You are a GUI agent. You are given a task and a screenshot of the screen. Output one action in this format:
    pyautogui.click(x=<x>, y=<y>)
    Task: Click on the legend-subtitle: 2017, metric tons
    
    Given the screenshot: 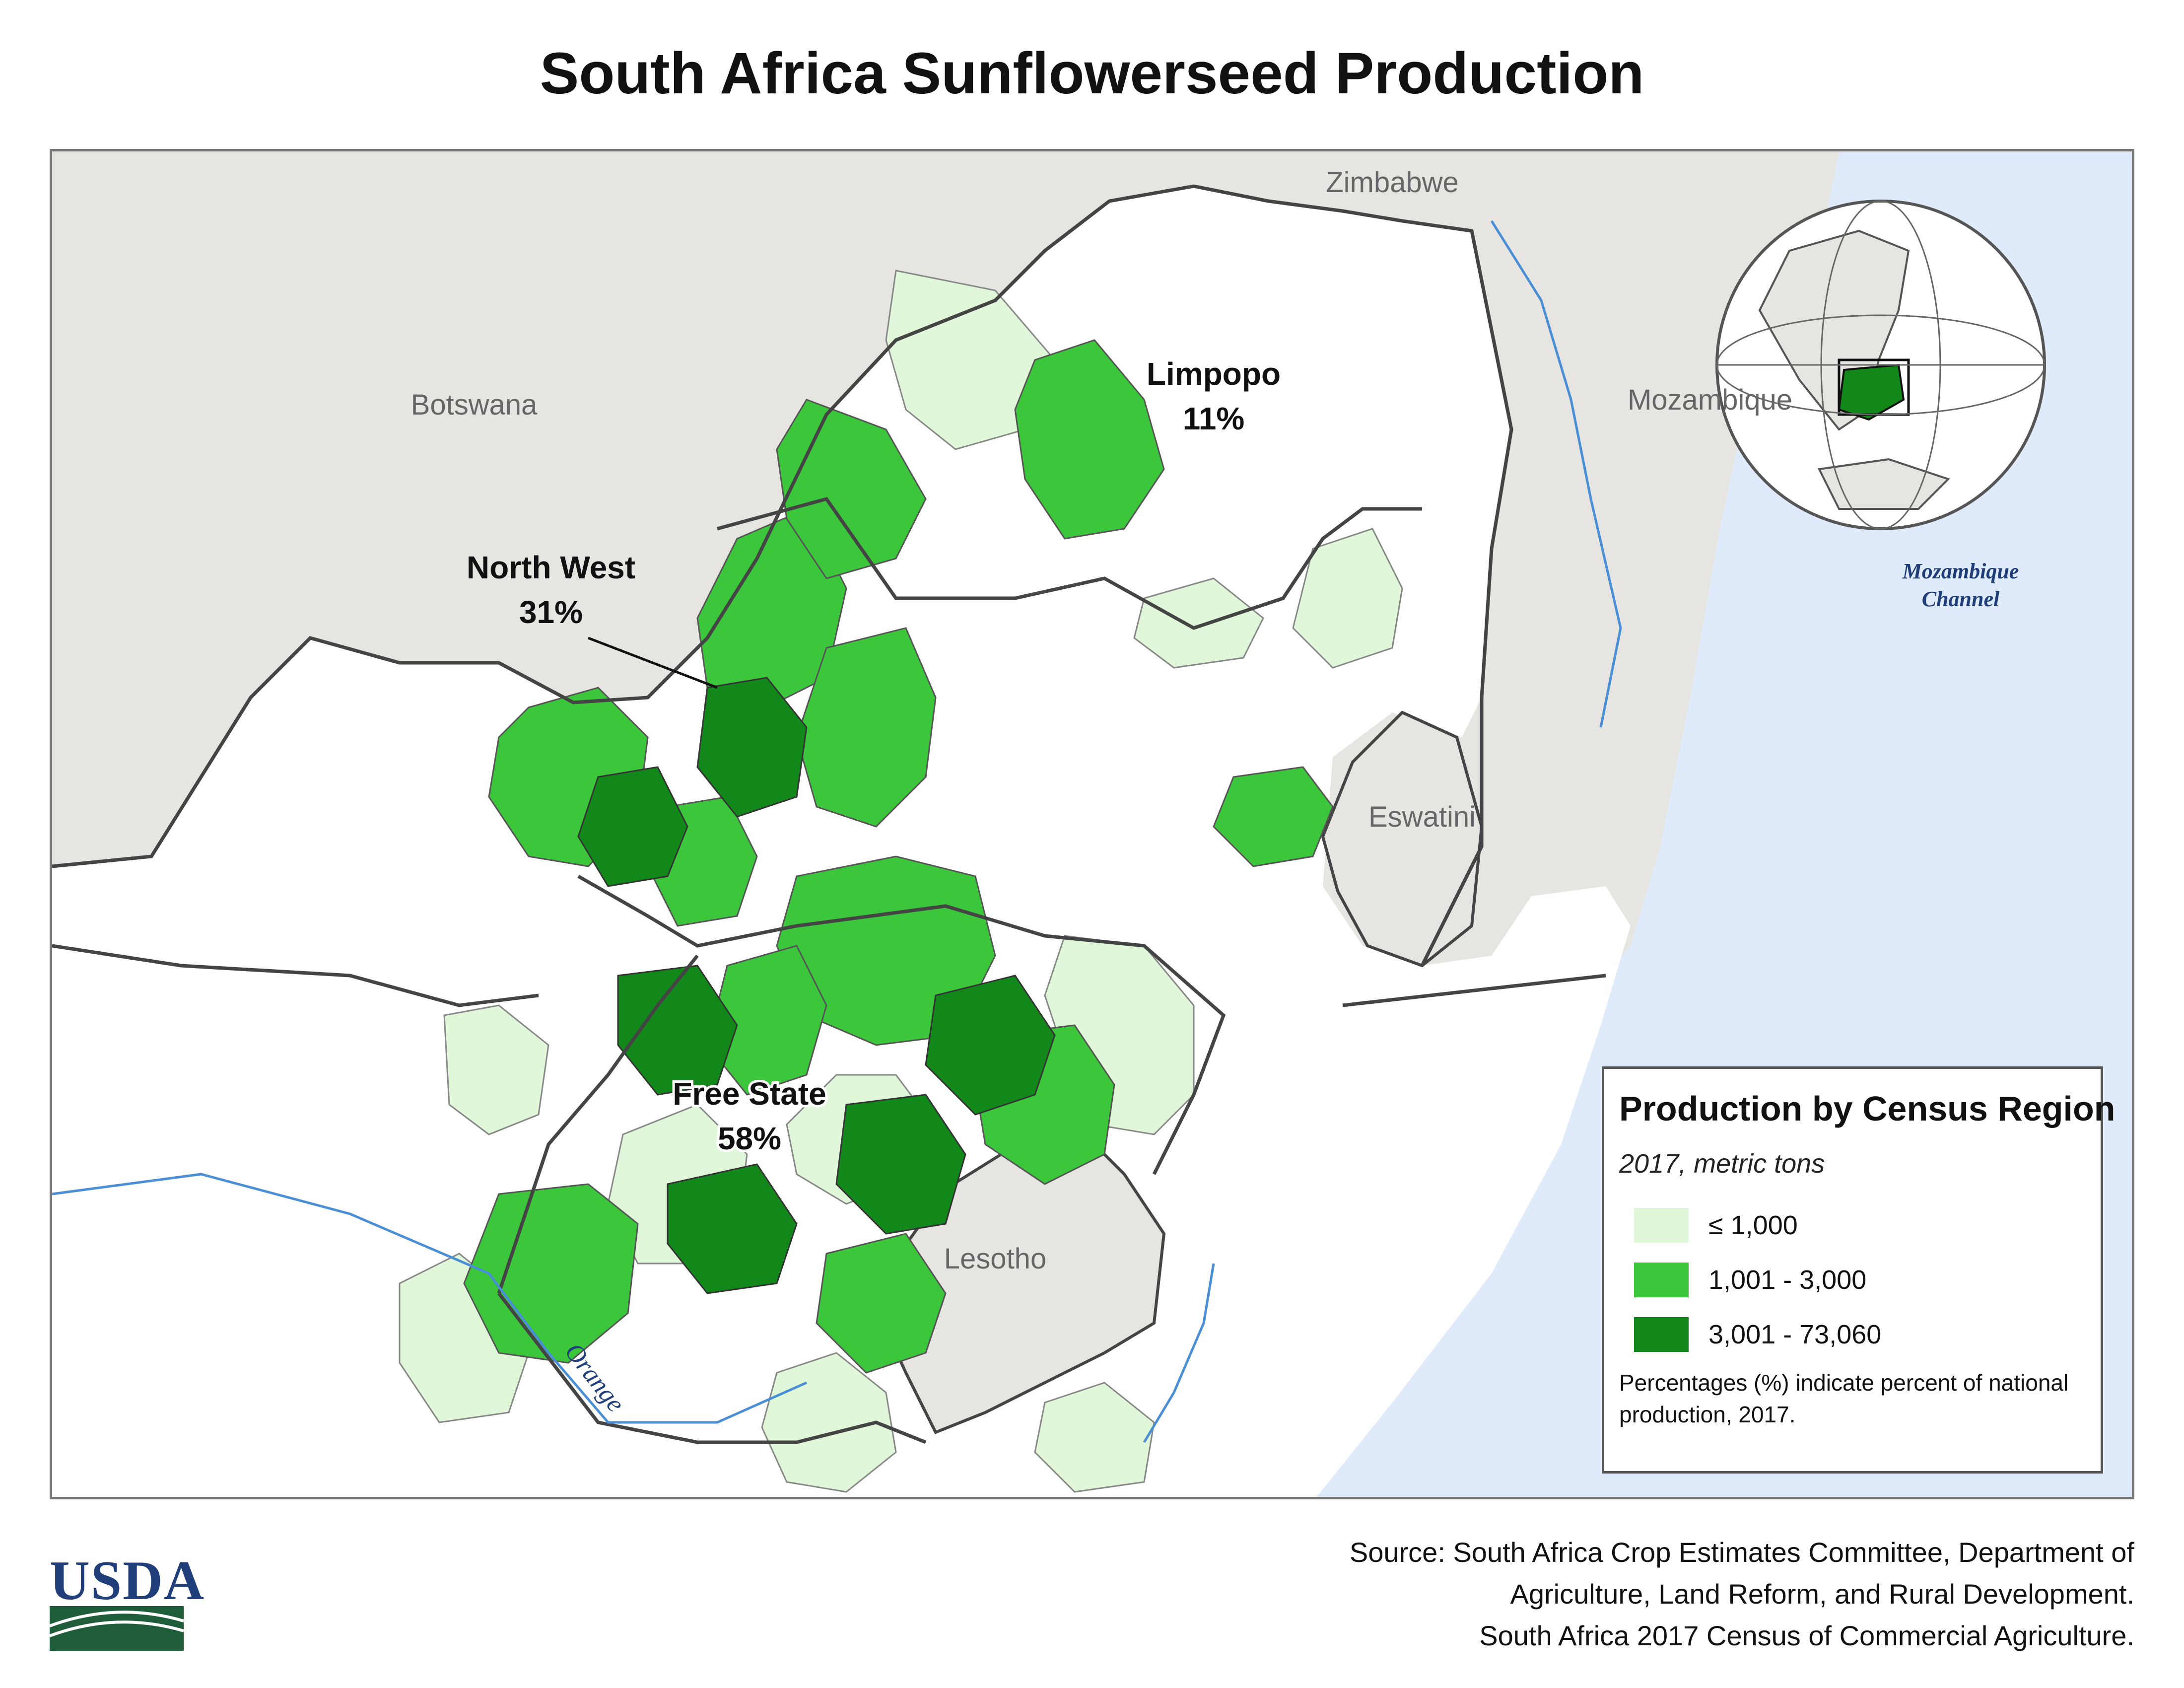 What is the action you would take?
    pyautogui.click(x=1722, y=1164)
    